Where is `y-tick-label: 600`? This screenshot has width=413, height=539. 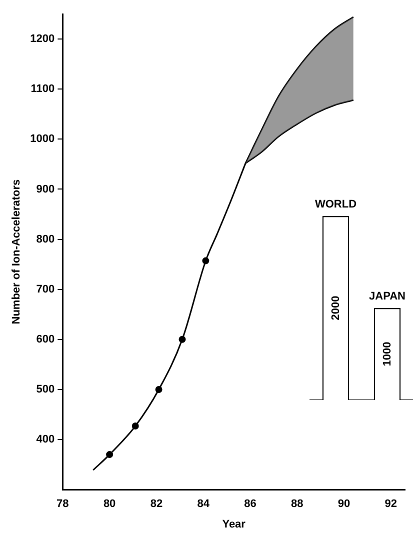 y-tick-label: 600 is located at coordinates (45, 339).